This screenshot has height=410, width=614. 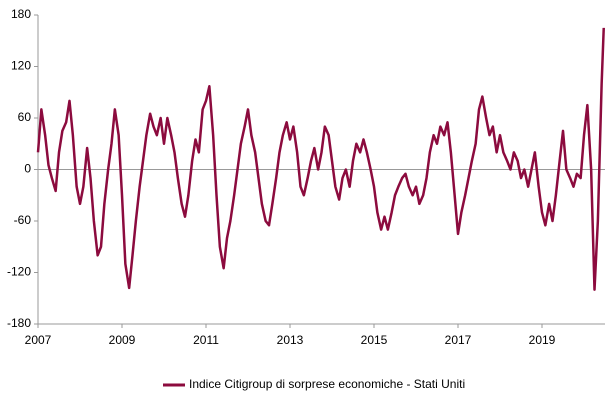 What do you see at coordinates (23, 220) in the screenshot?
I see `y-tick-label: -60` at bounding box center [23, 220].